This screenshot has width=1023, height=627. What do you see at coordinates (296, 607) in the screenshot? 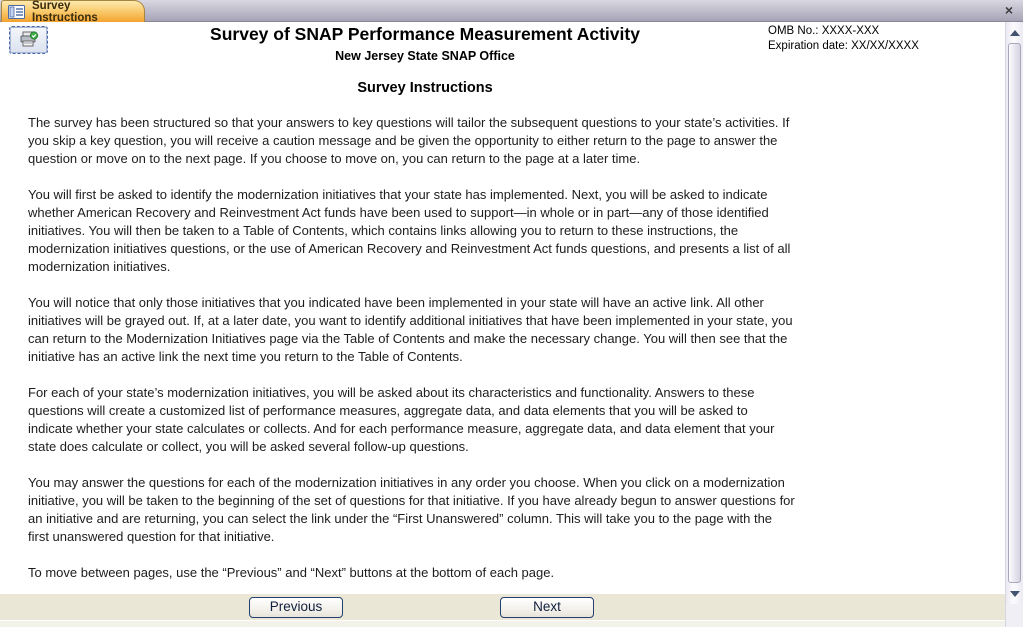
I see `previous-button: Previous` at bounding box center [296, 607].